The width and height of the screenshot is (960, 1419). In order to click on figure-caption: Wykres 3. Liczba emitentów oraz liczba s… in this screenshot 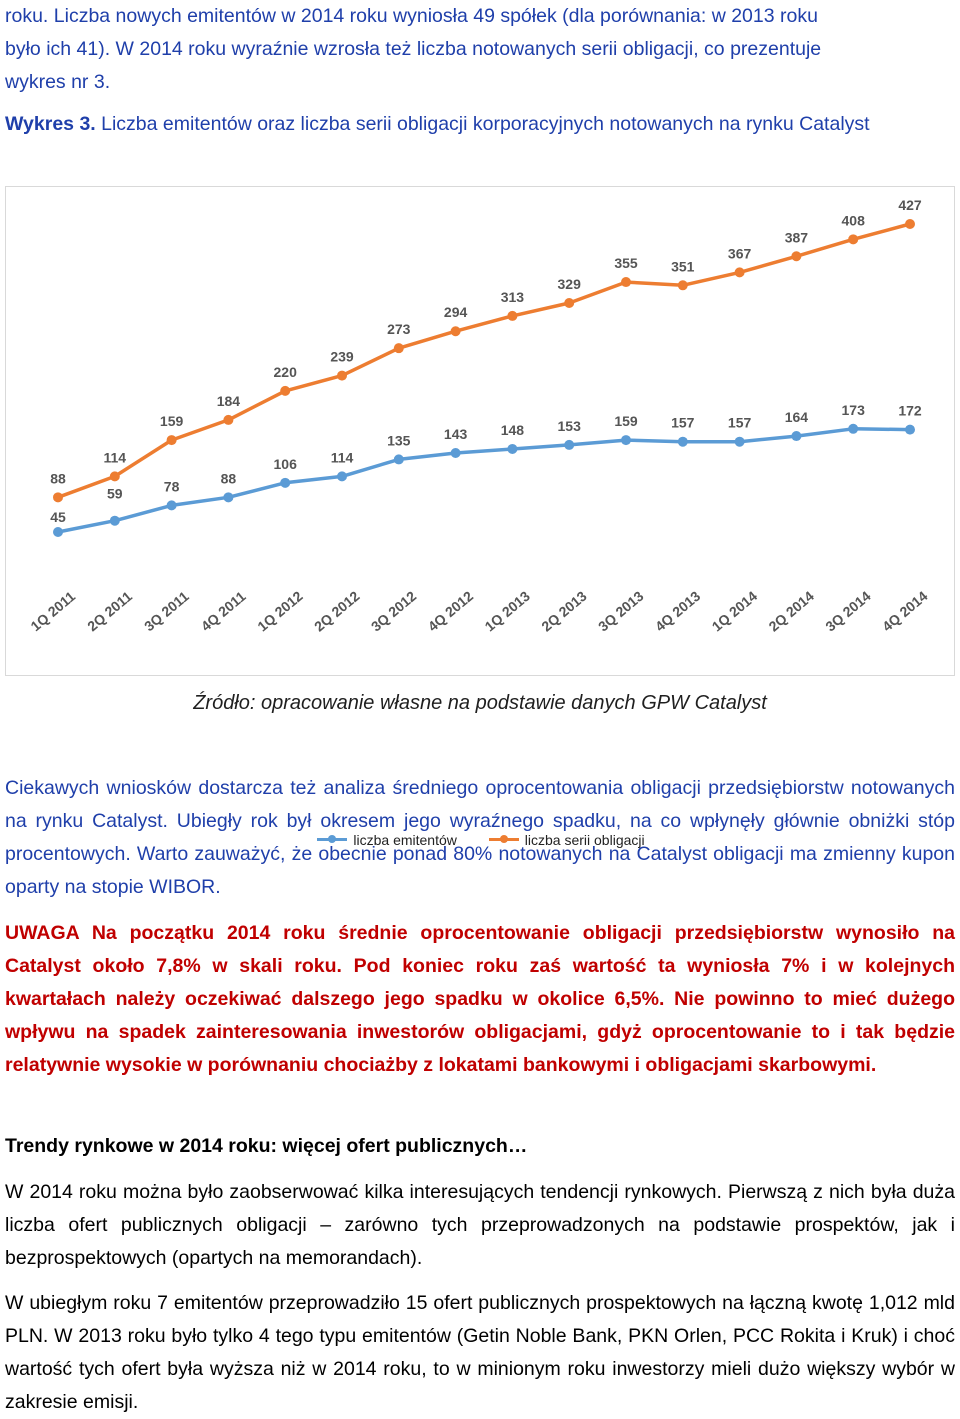, I will do `click(480, 124)`.